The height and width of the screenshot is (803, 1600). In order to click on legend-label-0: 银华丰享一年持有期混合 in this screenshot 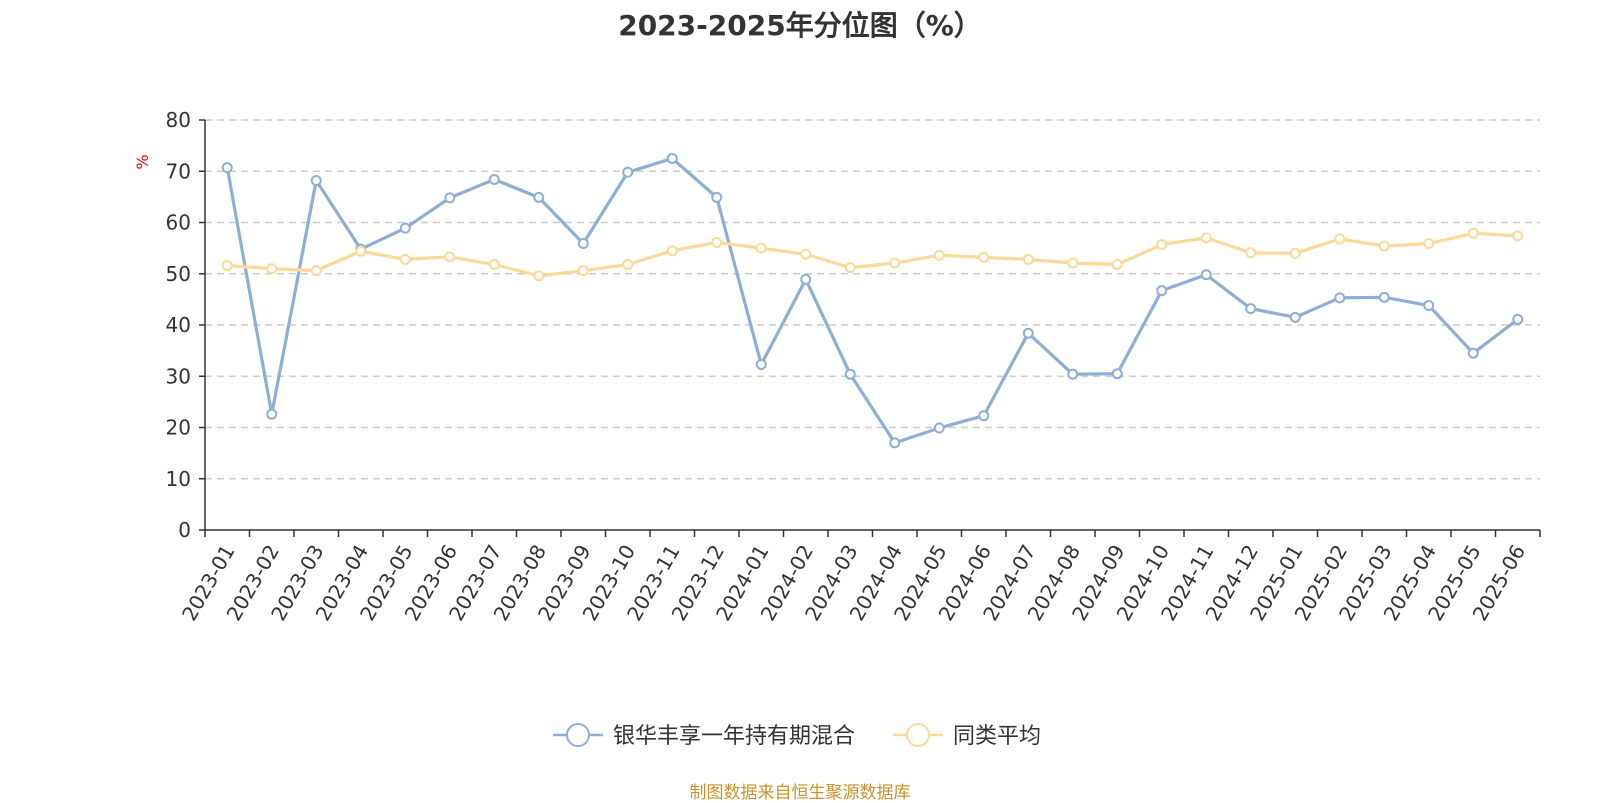, I will do `click(734, 736)`.